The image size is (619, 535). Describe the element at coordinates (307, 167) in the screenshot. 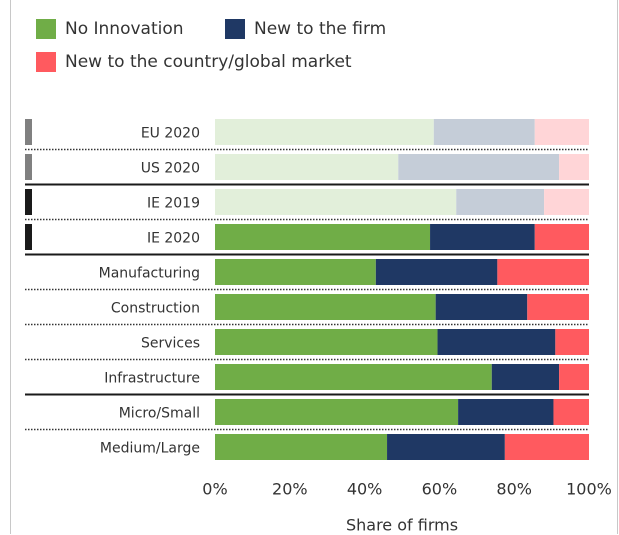

I see `bar-segment-us-2020-no-innovation` at that location.